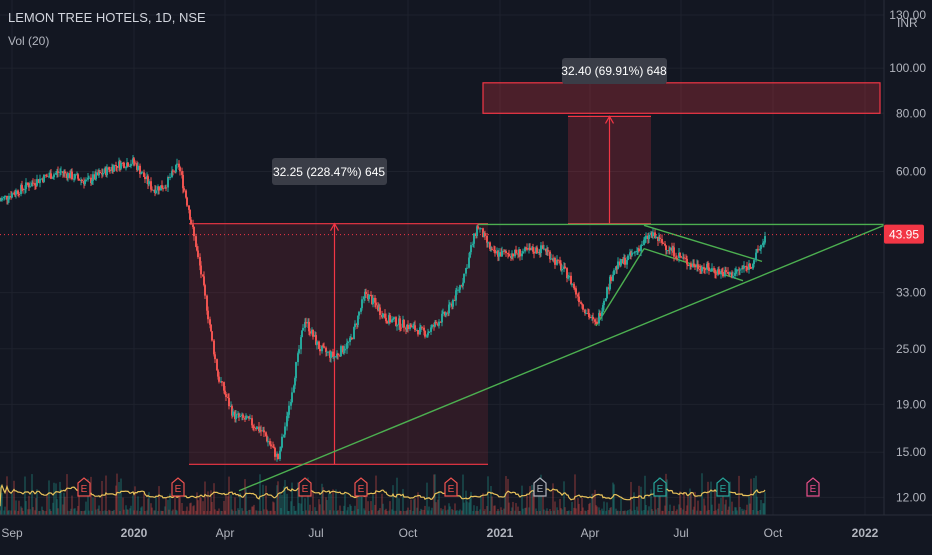  I want to click on earnings-marker-4: E, so click(451, 487).